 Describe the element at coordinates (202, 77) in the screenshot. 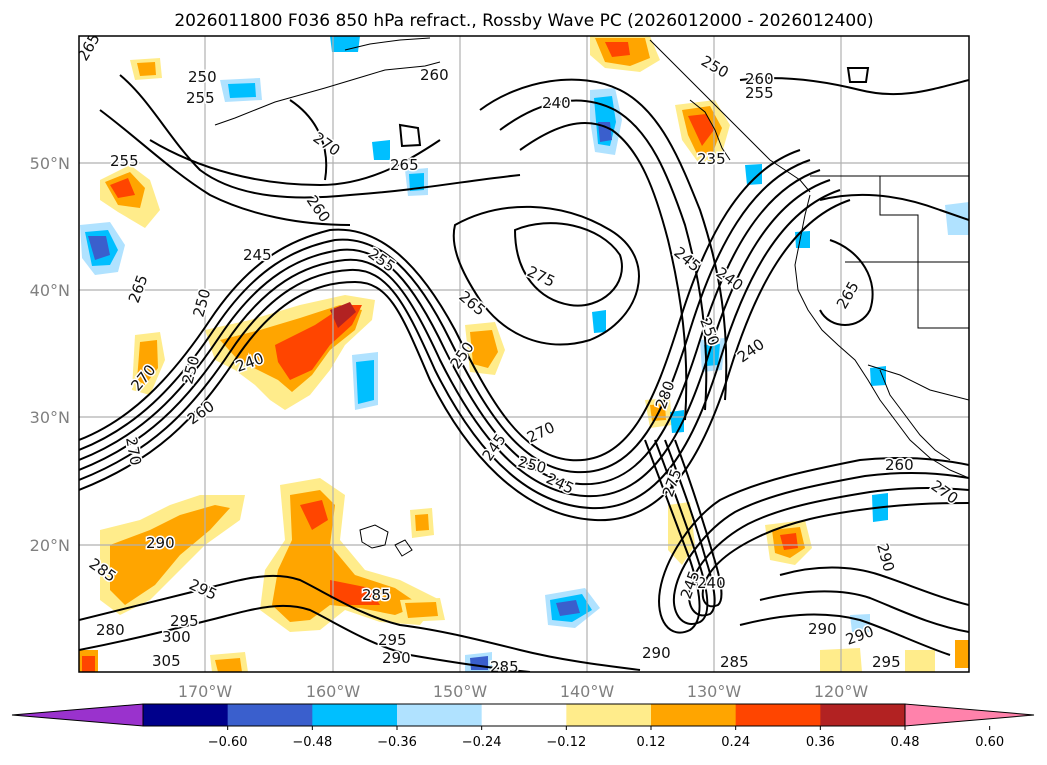

I see `contour-label: 250` at that location.